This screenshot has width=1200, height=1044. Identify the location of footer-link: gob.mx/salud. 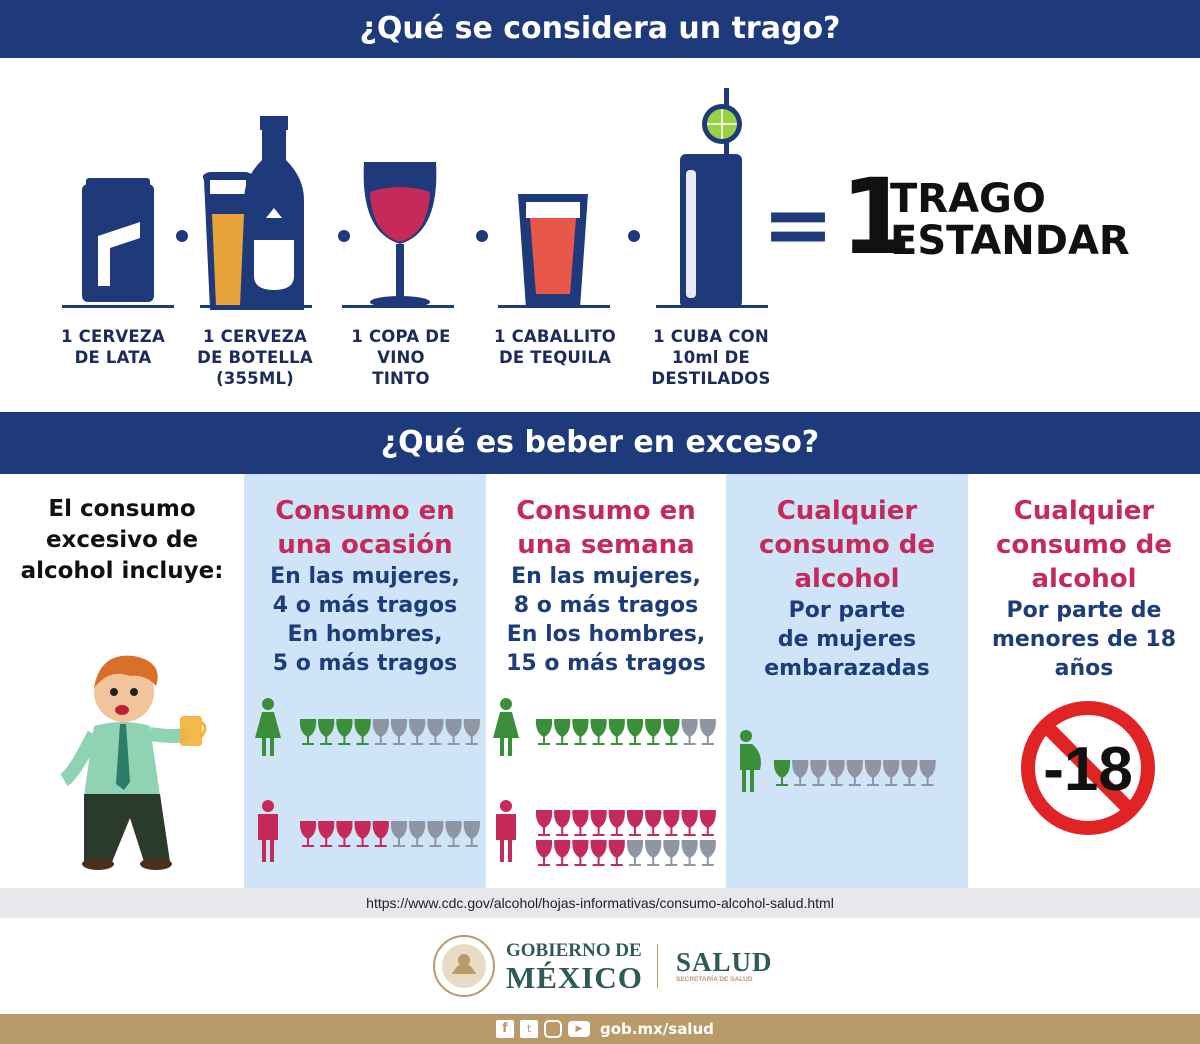
(657, 1029).